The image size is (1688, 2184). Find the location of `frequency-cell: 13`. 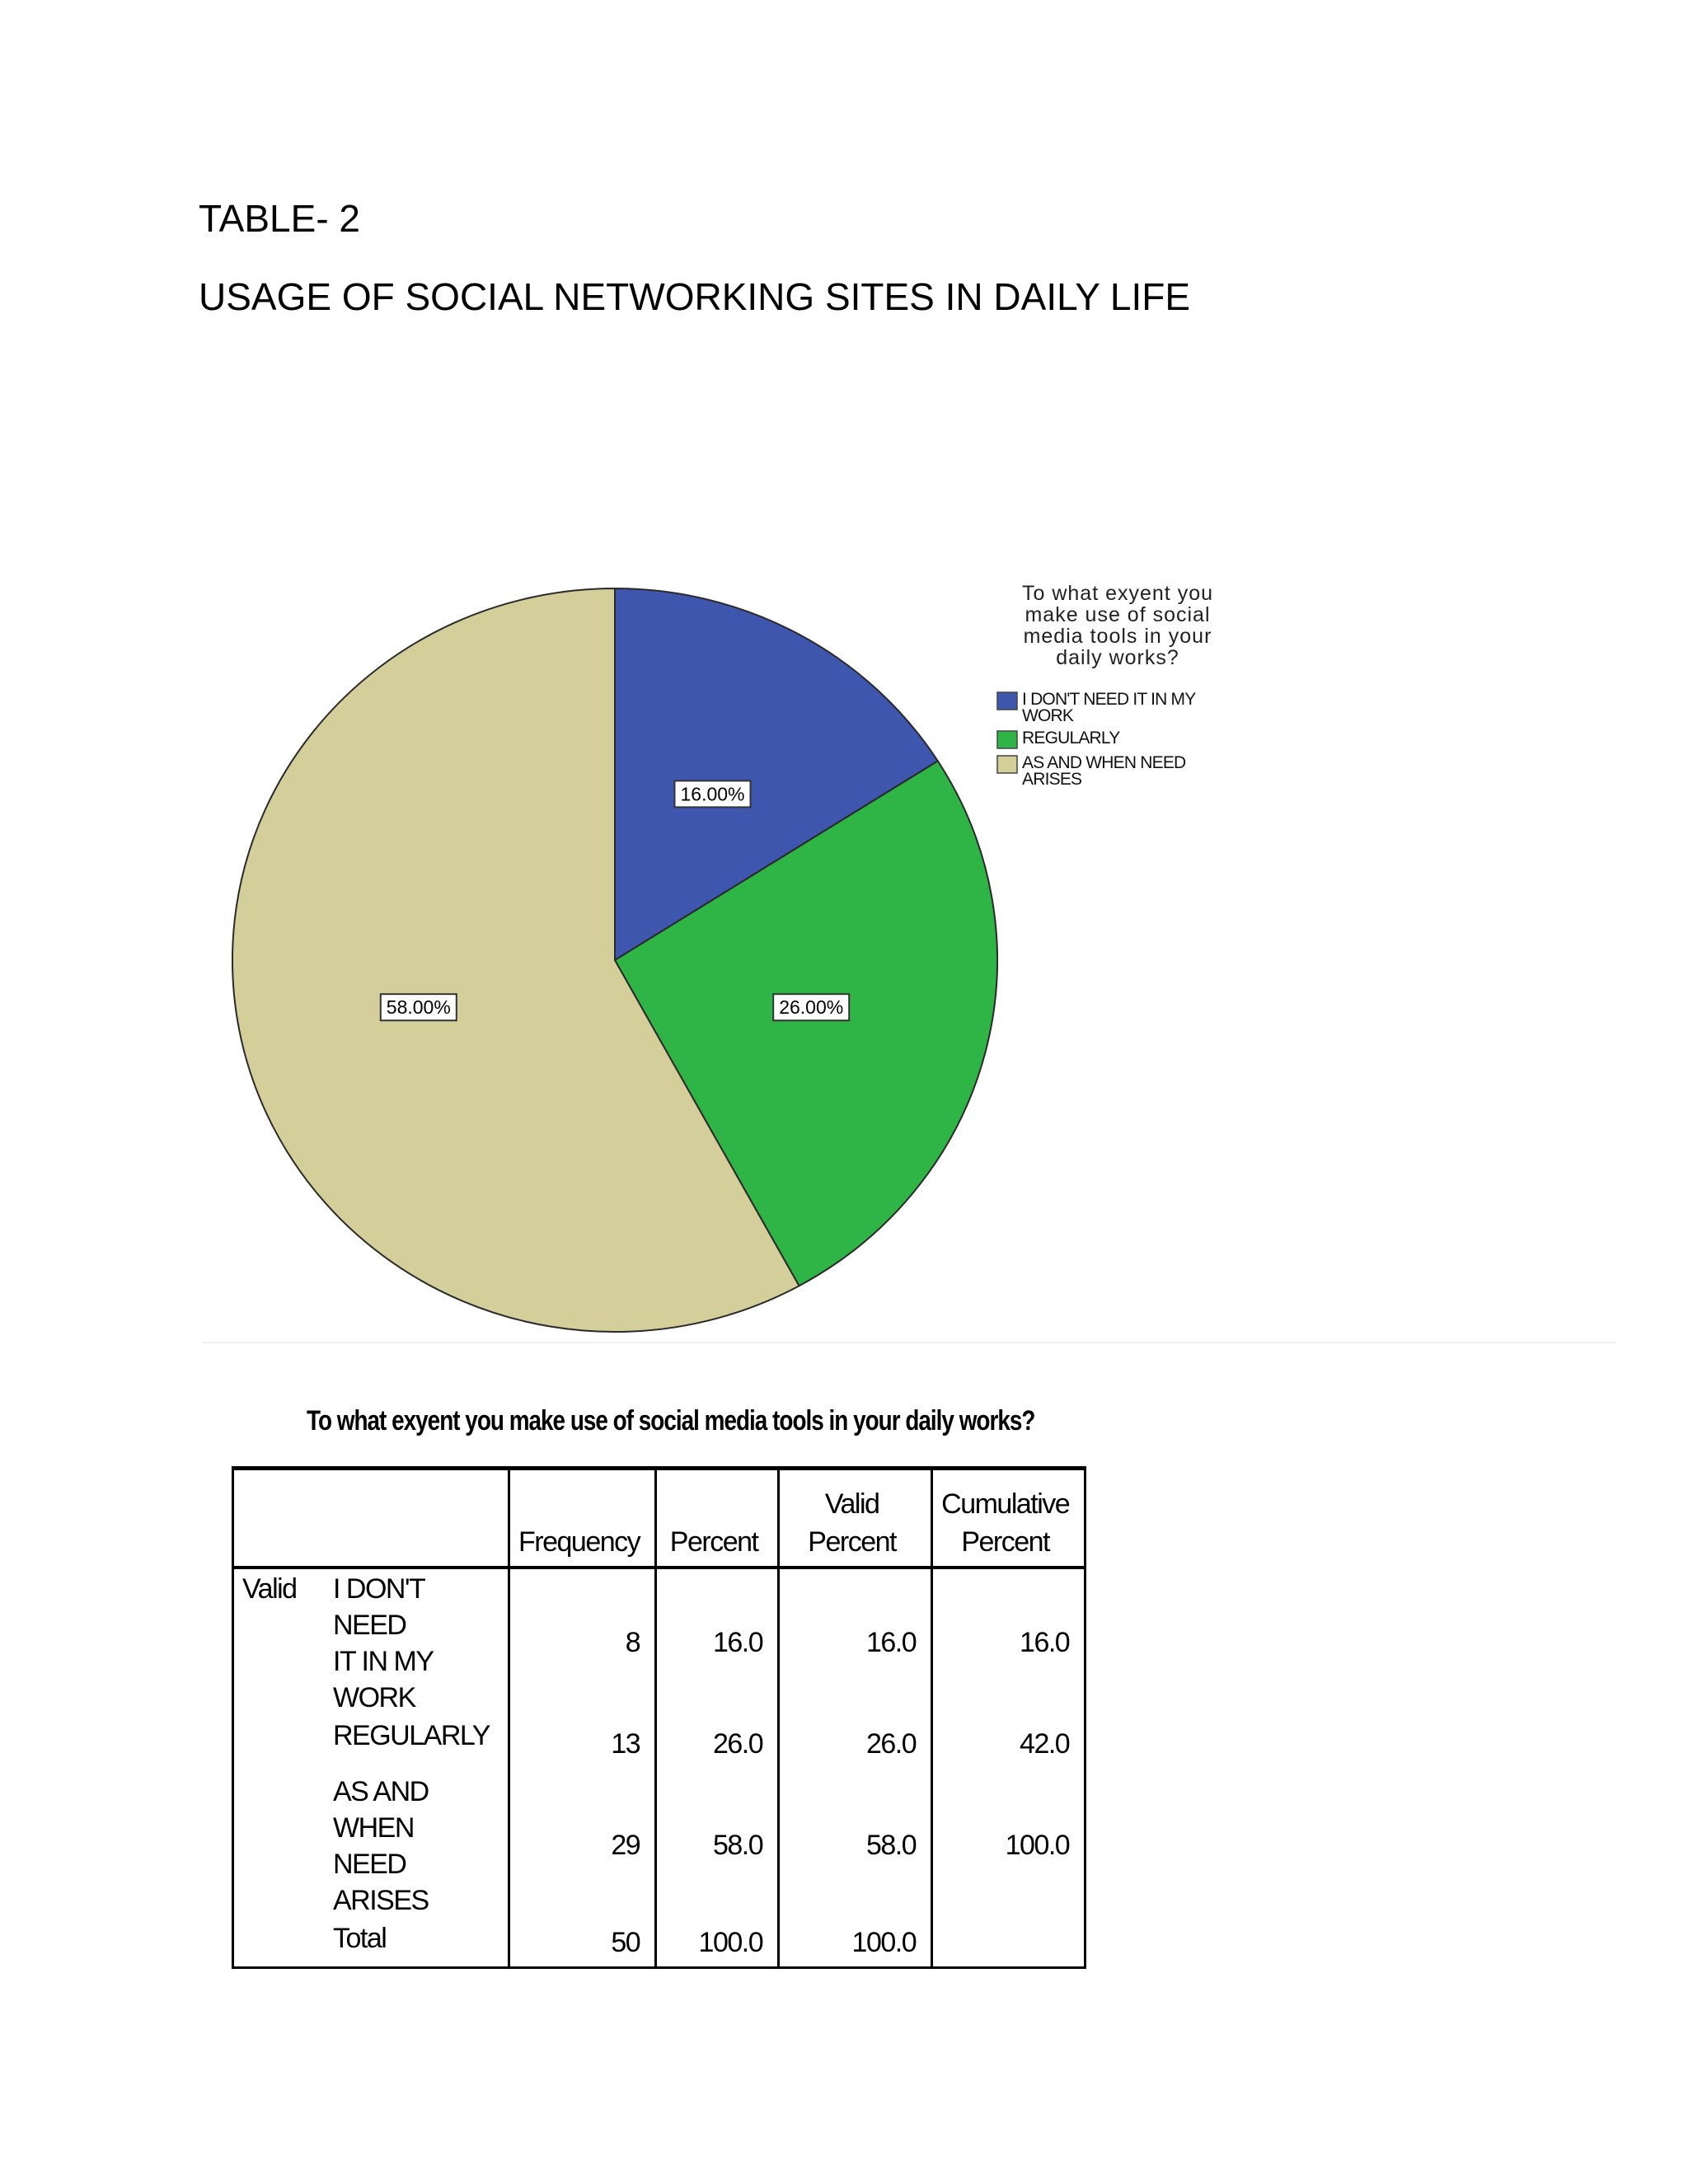

frequency-cell: 13 is located at coordinates (581, 1744).